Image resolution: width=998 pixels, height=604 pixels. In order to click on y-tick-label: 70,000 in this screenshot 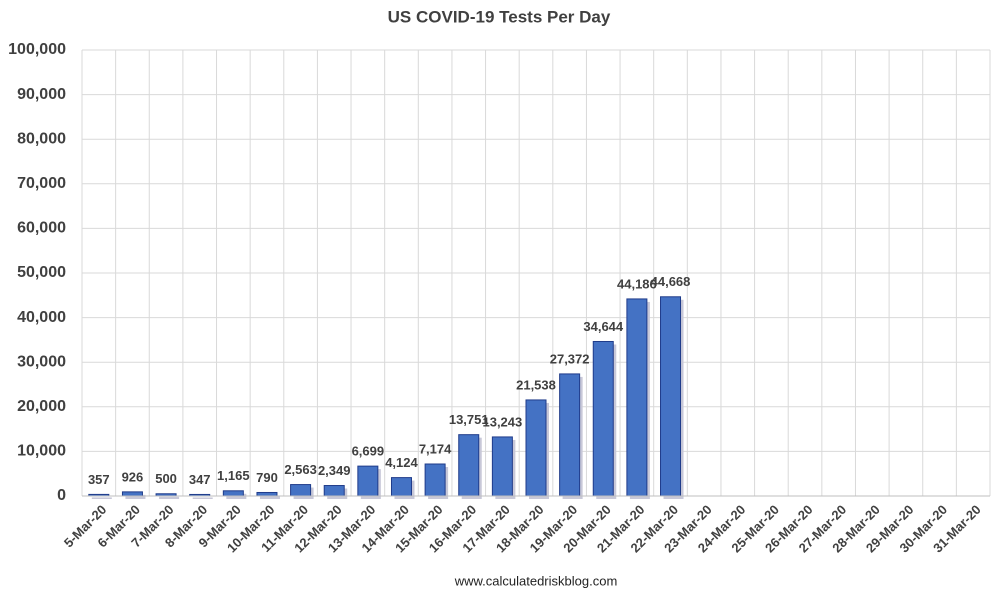, I will do `click(41, 183)`.